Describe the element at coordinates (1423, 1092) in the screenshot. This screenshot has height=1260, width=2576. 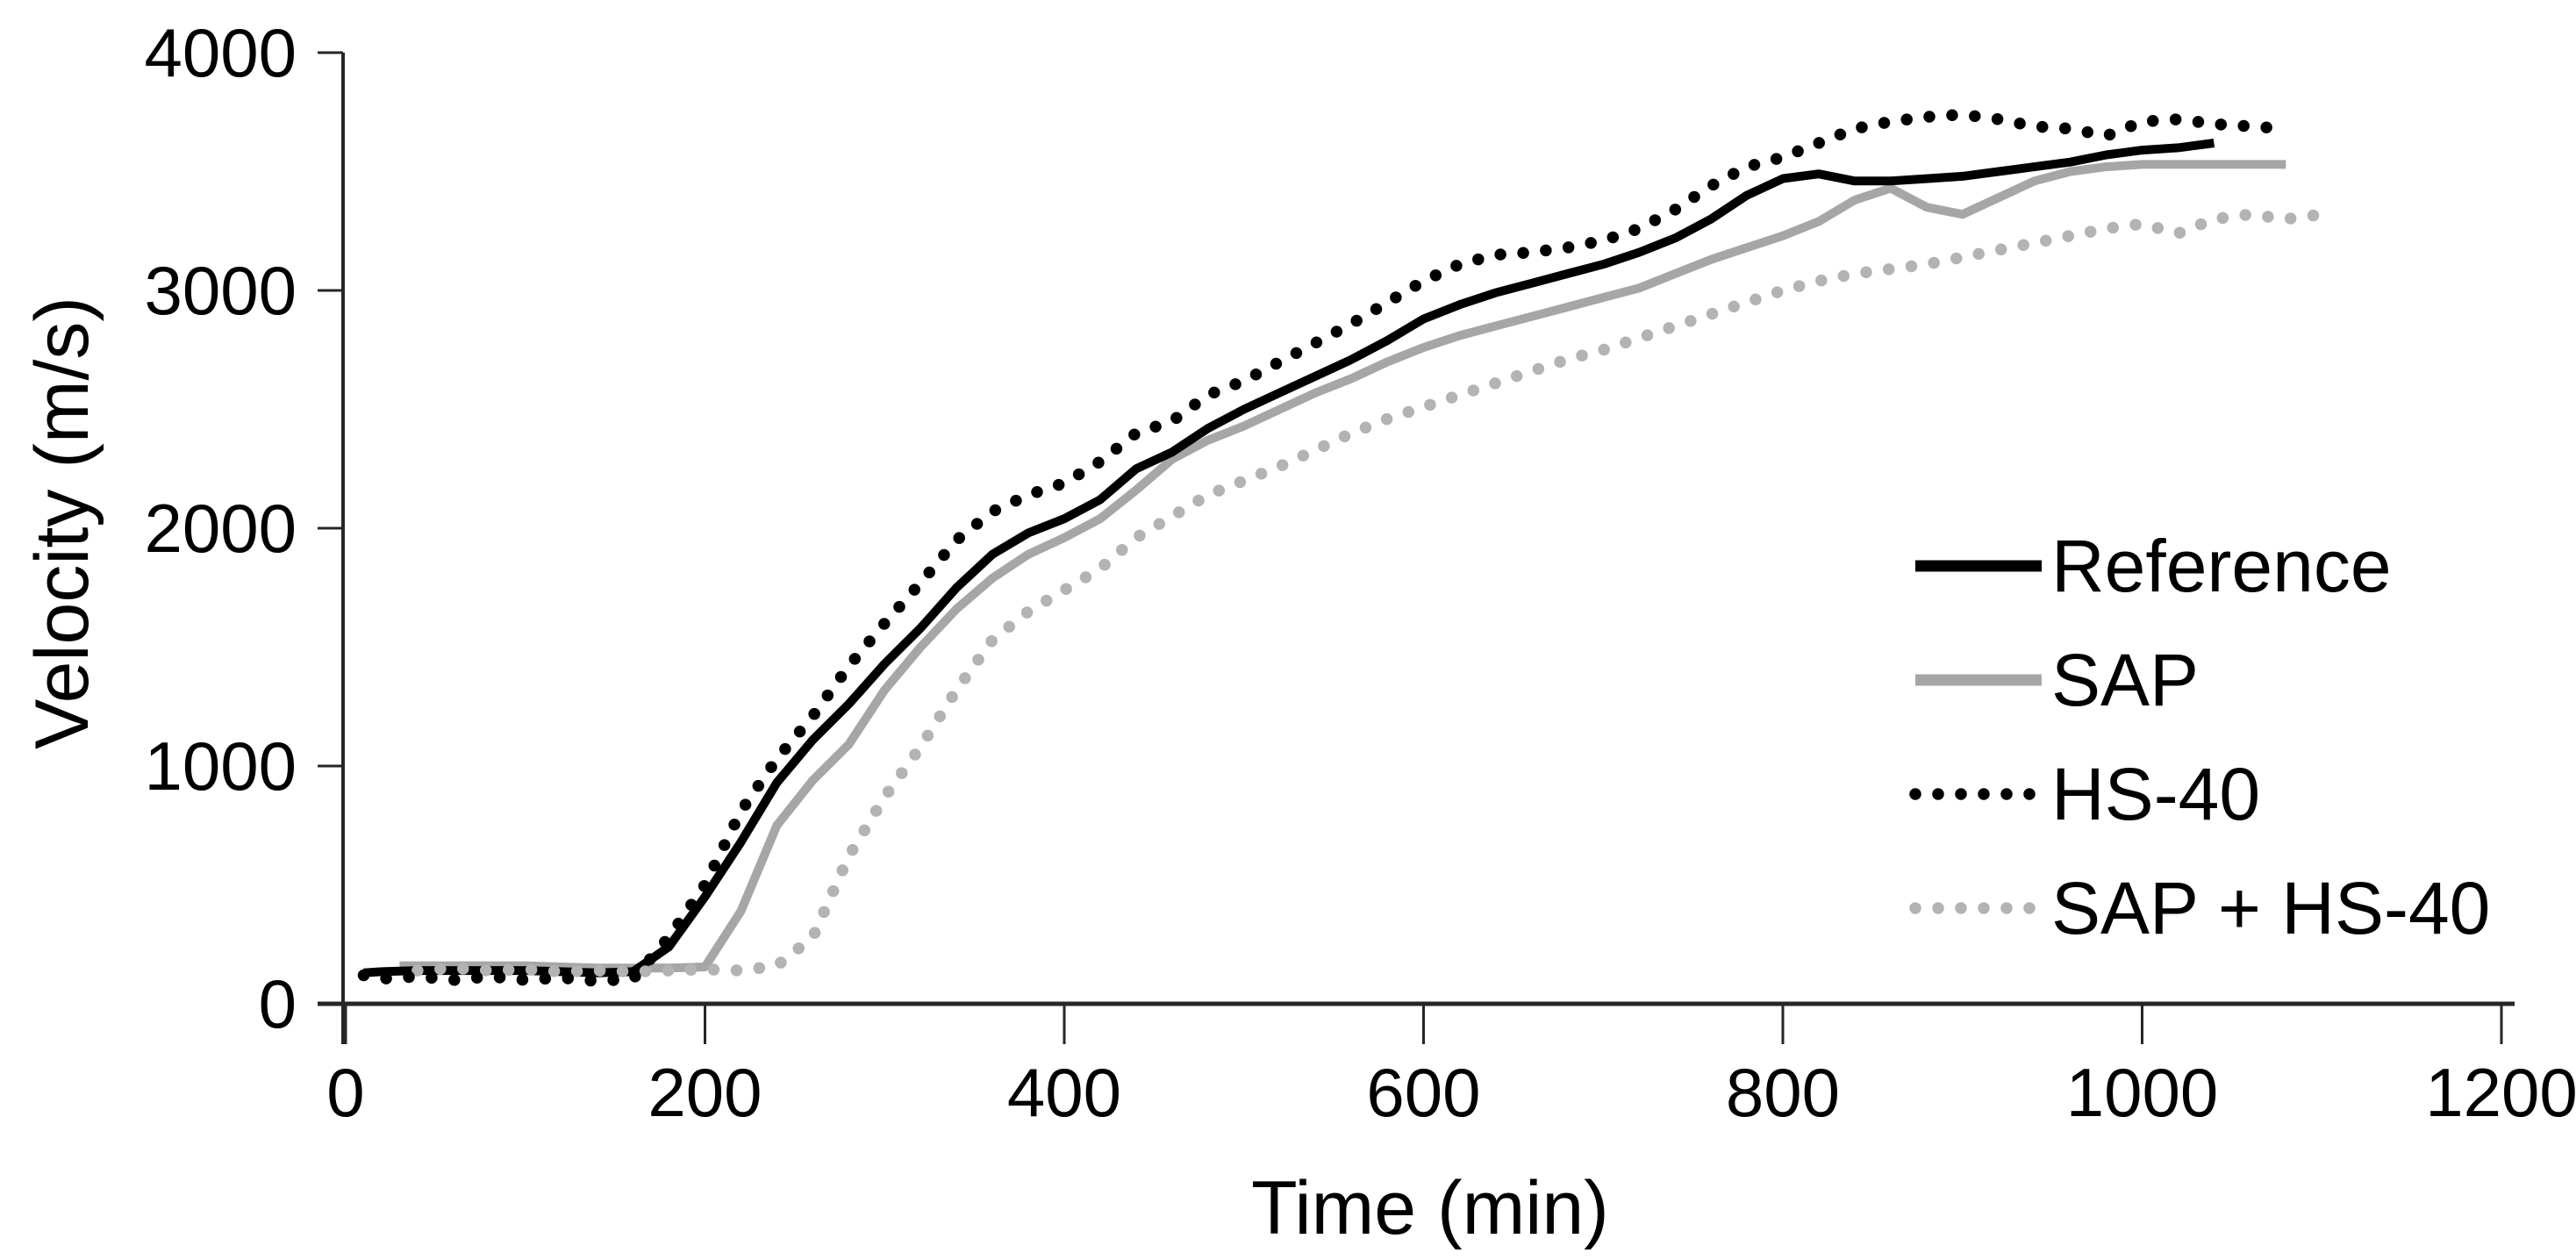
I see `x-tick-label-600: 600` at that location.